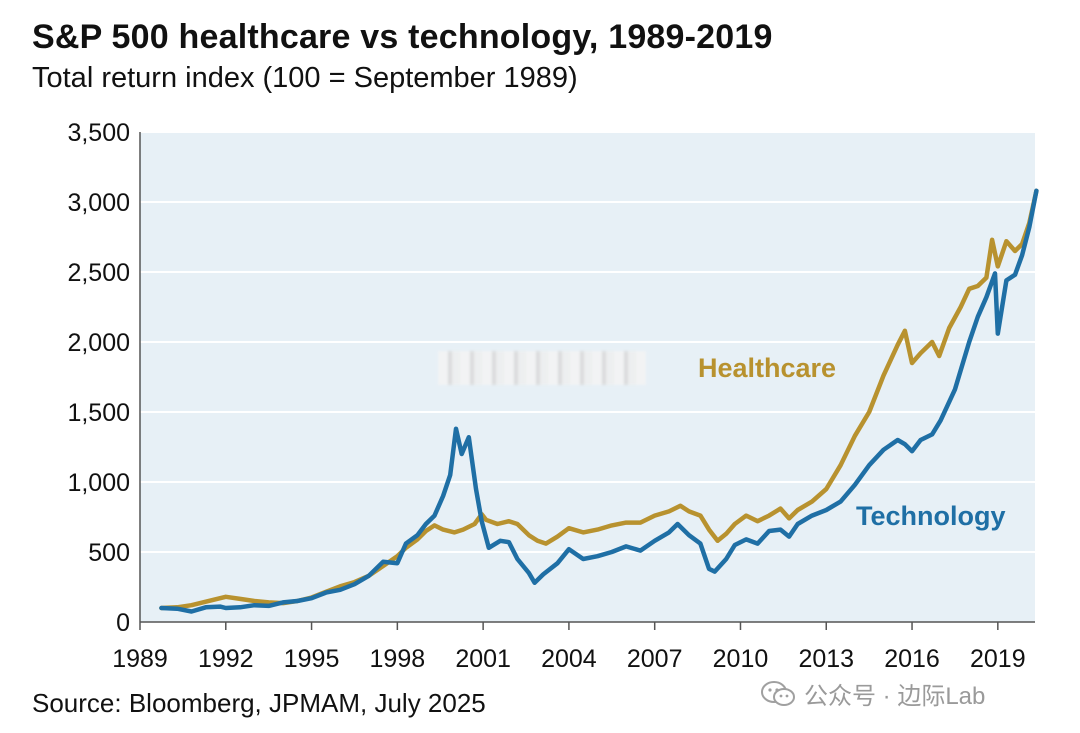 The image size is (1080, 733). I want to click on source-note: Source: Bloomberg, JPMAM, July 2025, so click(259, 703).